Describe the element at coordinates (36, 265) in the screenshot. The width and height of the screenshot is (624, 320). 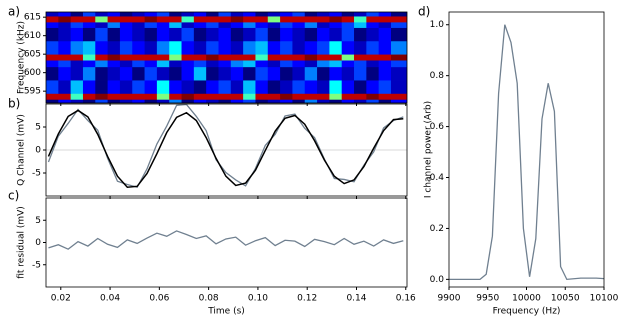
I see `y-tick-label: -5` at that location.